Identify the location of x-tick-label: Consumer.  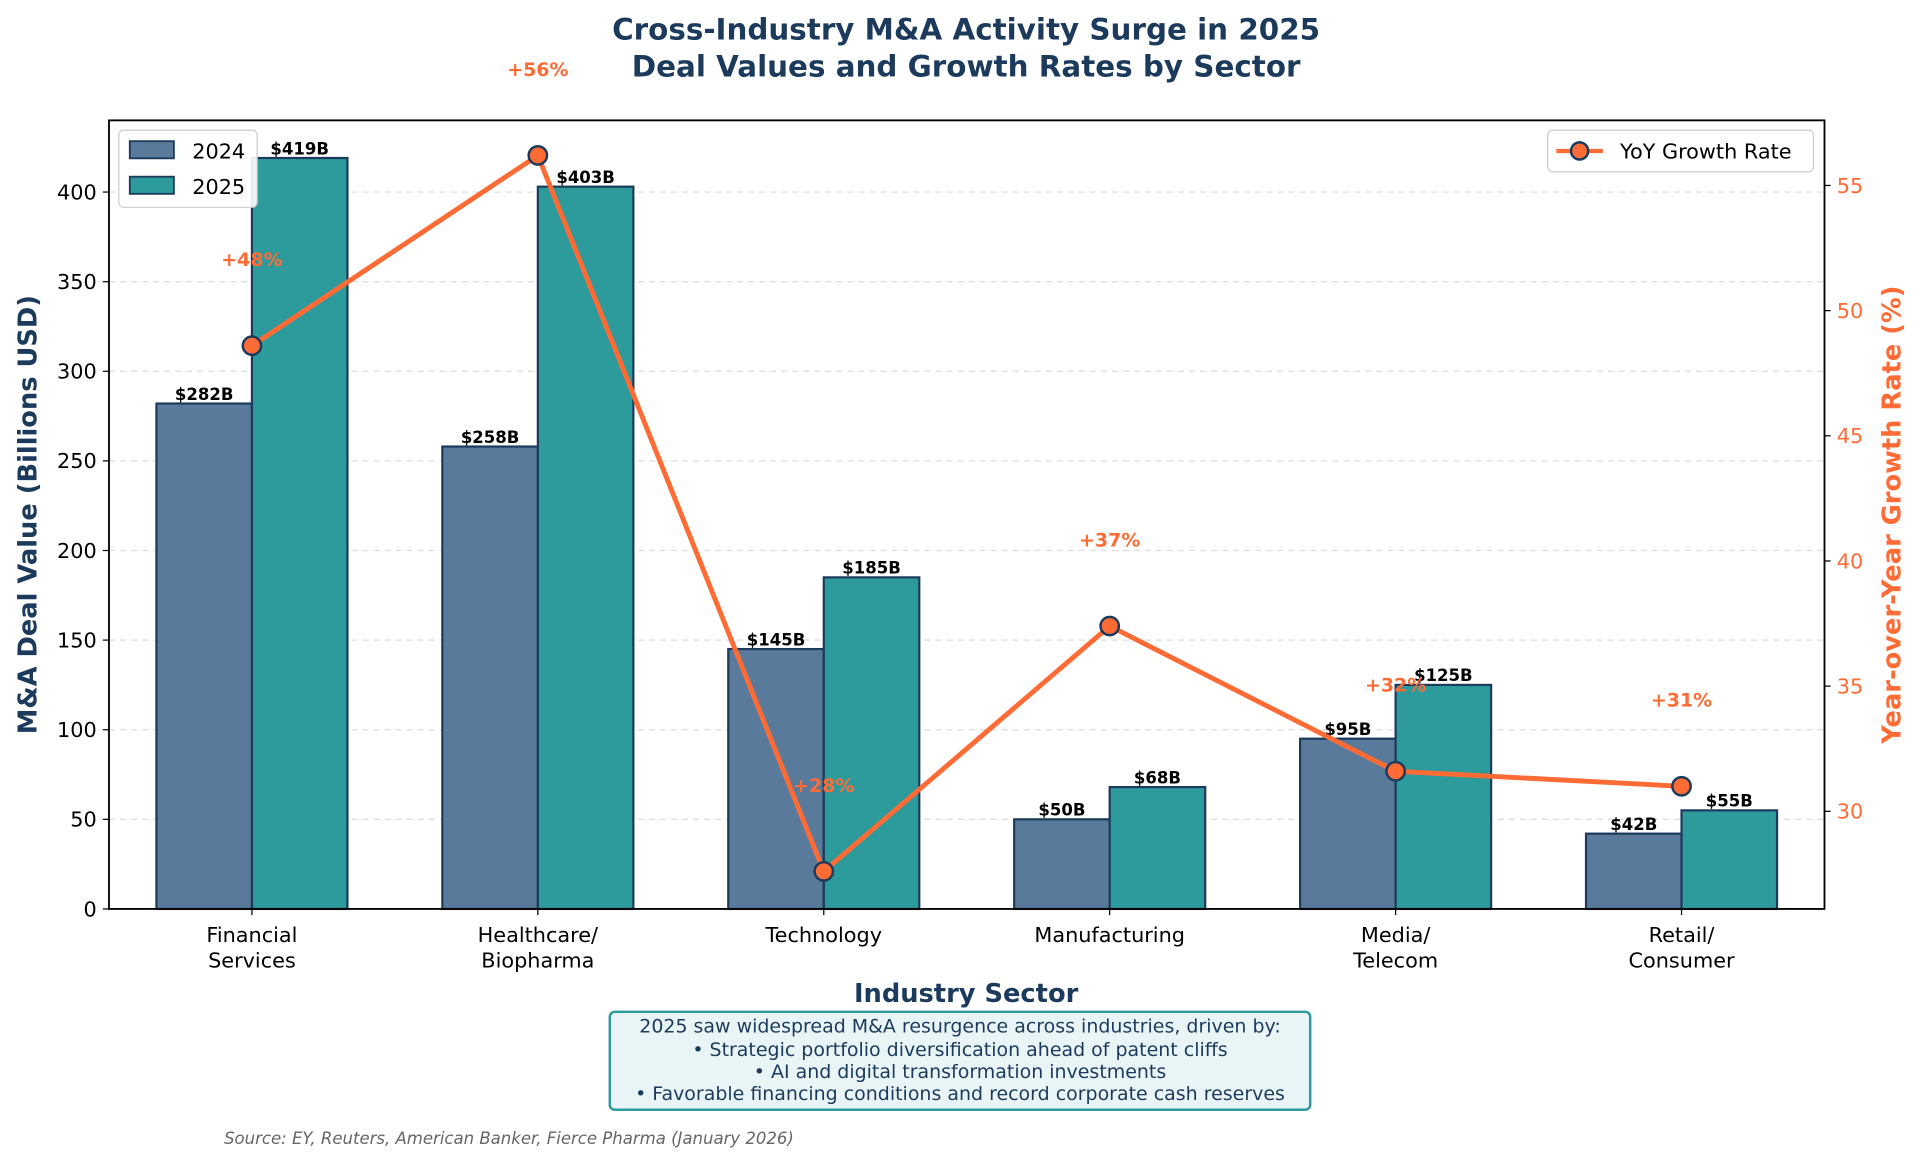
(1682, 961).